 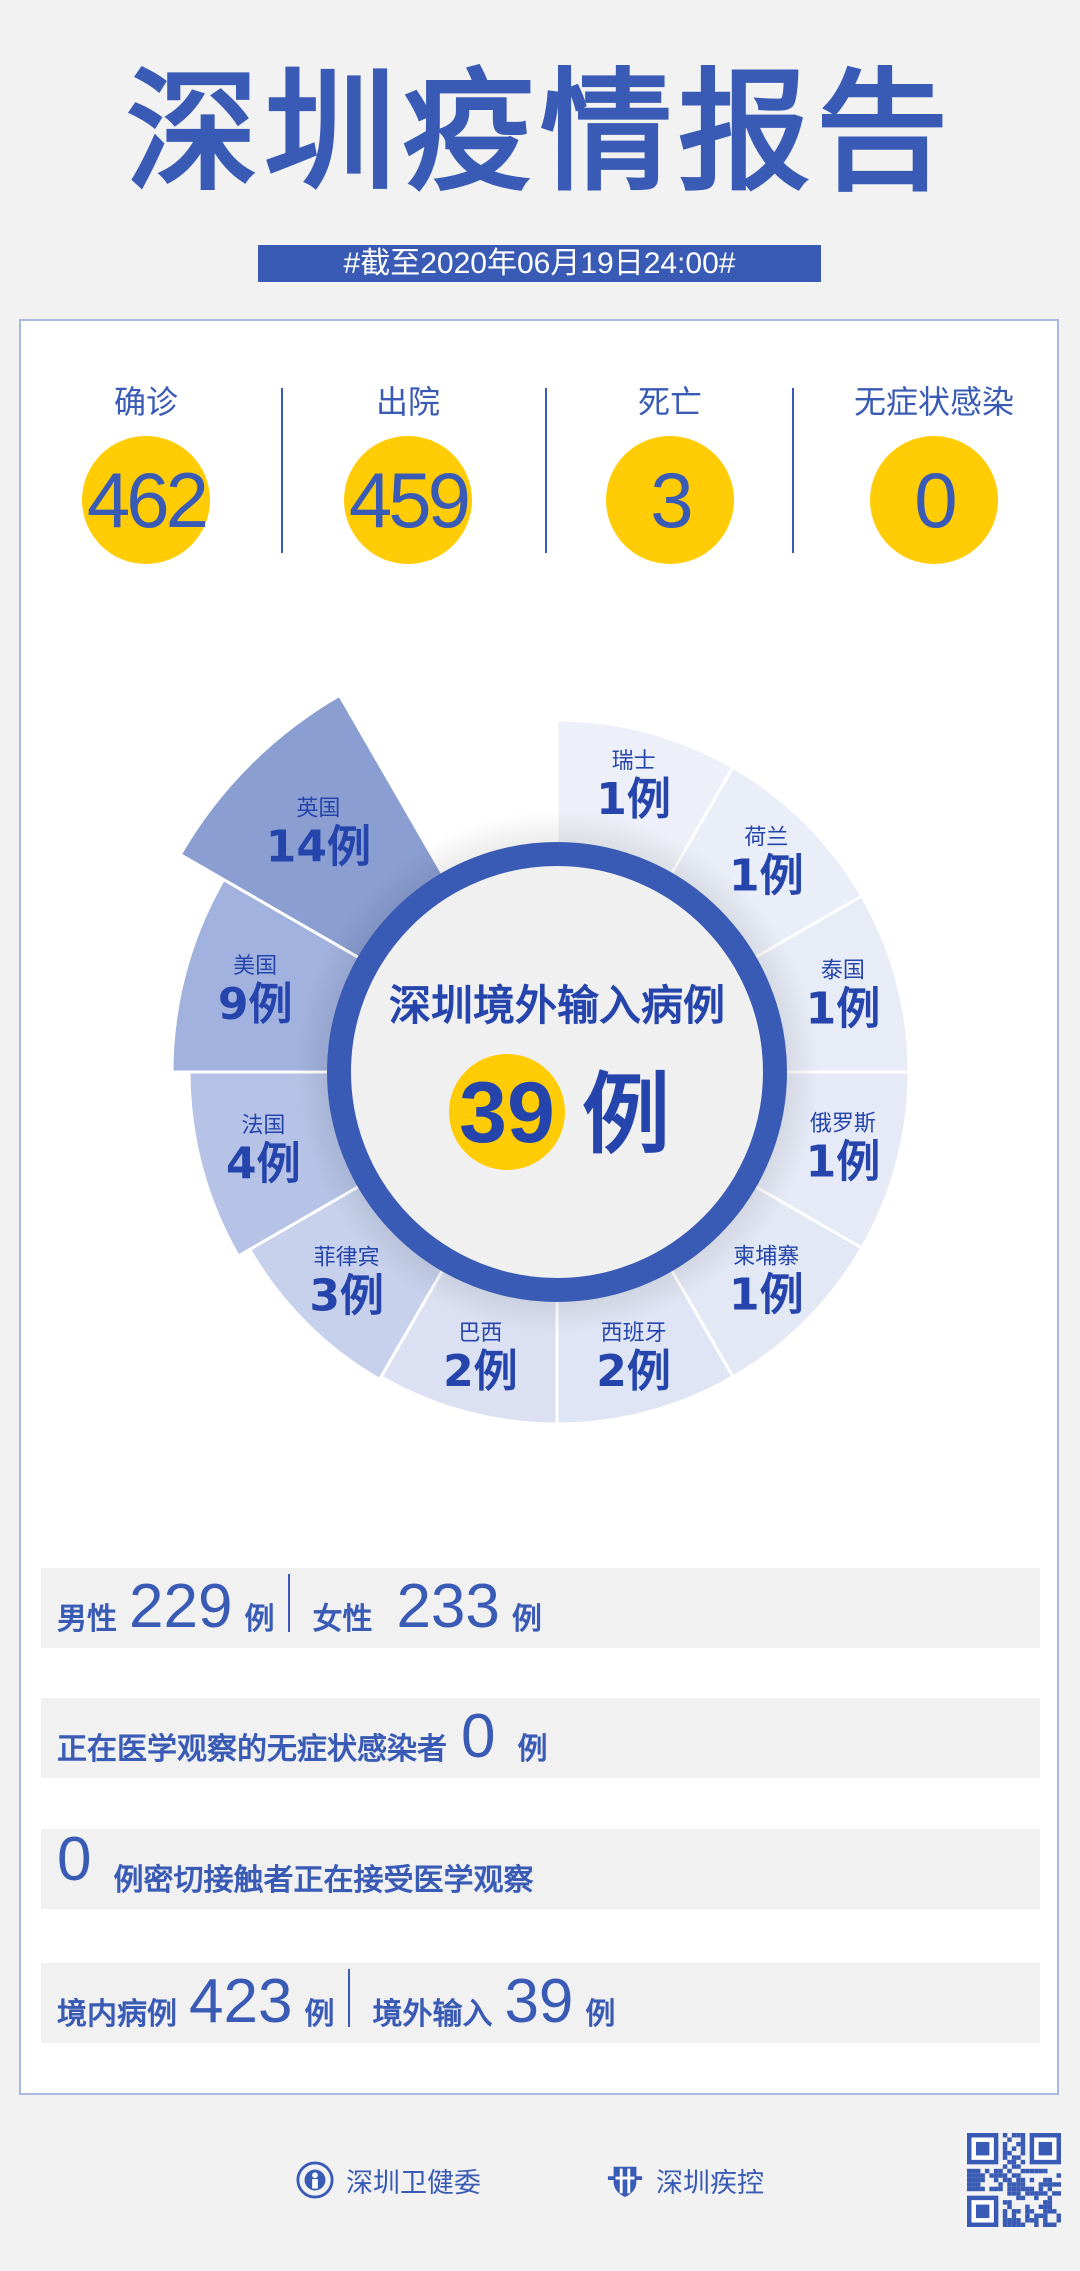 I want to click on asymptomatic-count: 0, so click(x=478, y=1736).